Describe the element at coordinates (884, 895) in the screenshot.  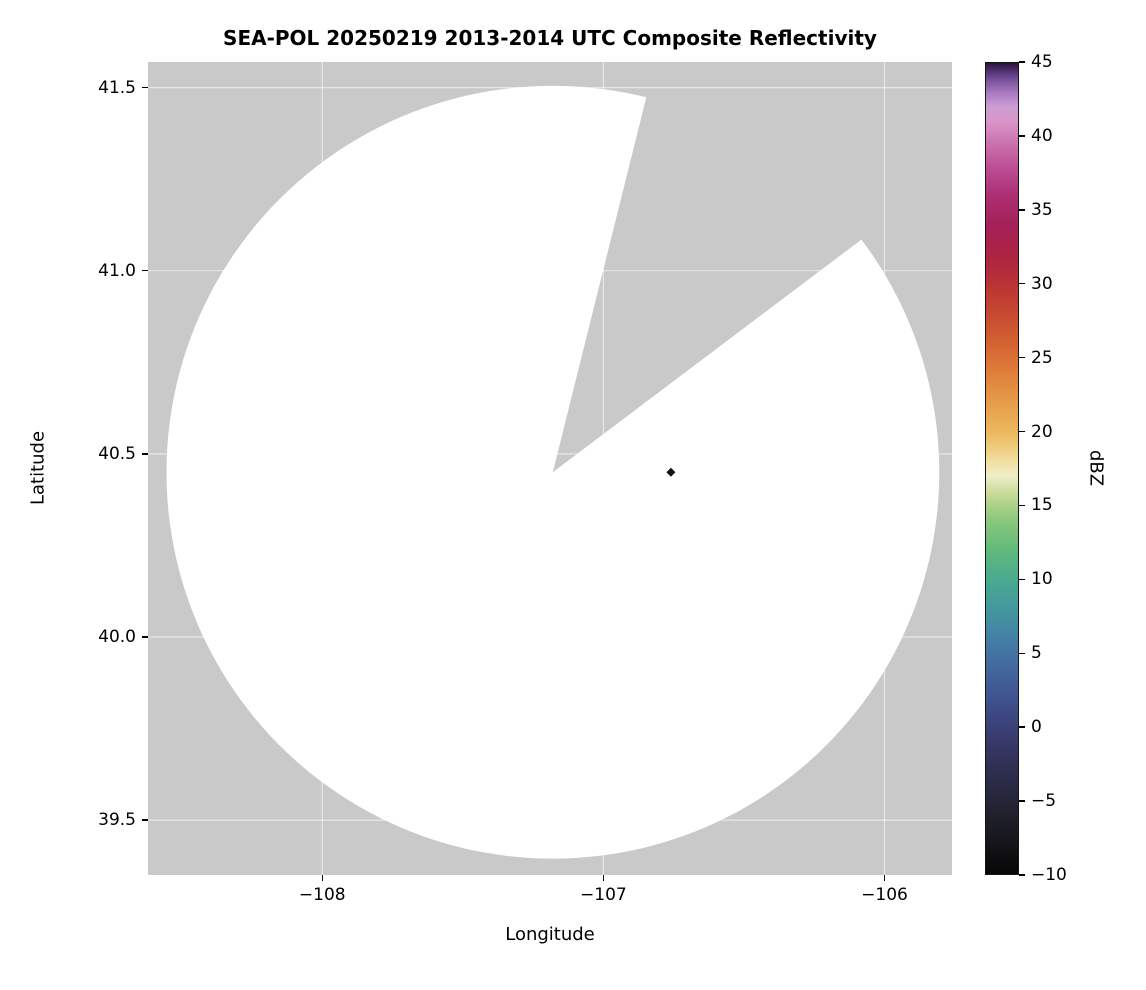
I see `x-tick-label: −106` at that location.